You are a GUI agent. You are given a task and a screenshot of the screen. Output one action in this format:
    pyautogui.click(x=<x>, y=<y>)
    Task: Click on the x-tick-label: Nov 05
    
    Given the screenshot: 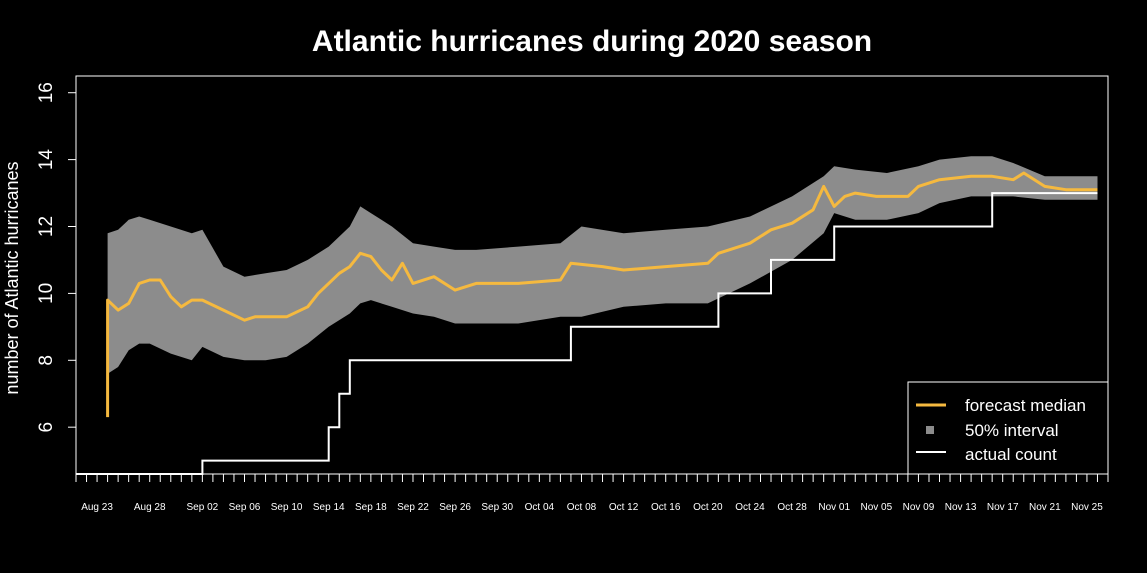 What is the action you would take?
    pyautogui.click(x=876, y=507)
    